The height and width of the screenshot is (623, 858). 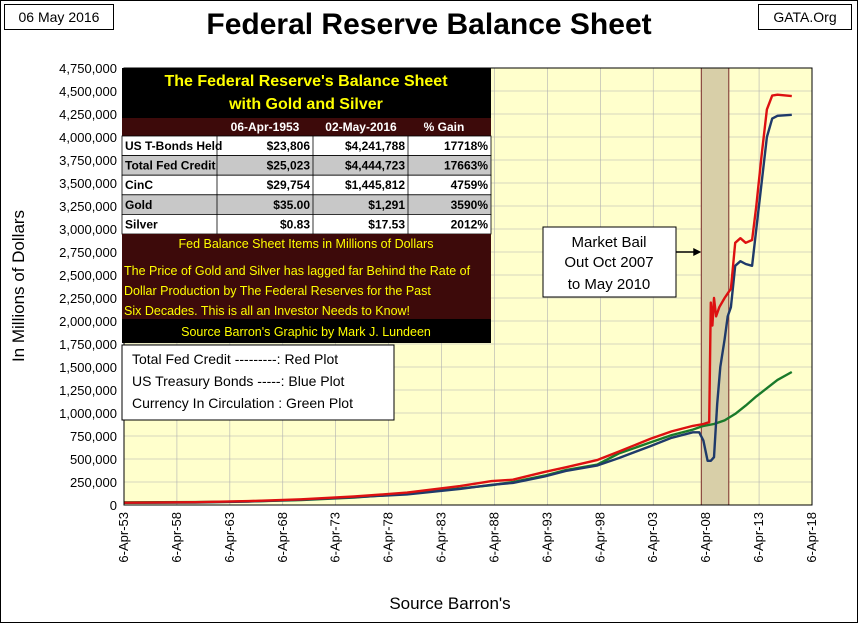 What do you see at coordinates (305, 104) in the screenshot?
I see `table-title-line2: with Gold and Silver` at bounding box center [305, 104].